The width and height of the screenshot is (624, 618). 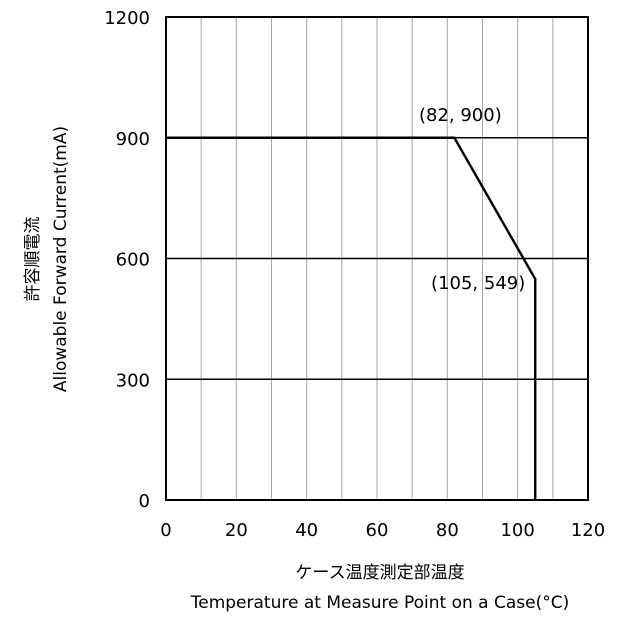 I want to click on y-tick-label: 300, so click(x=133, y=380).